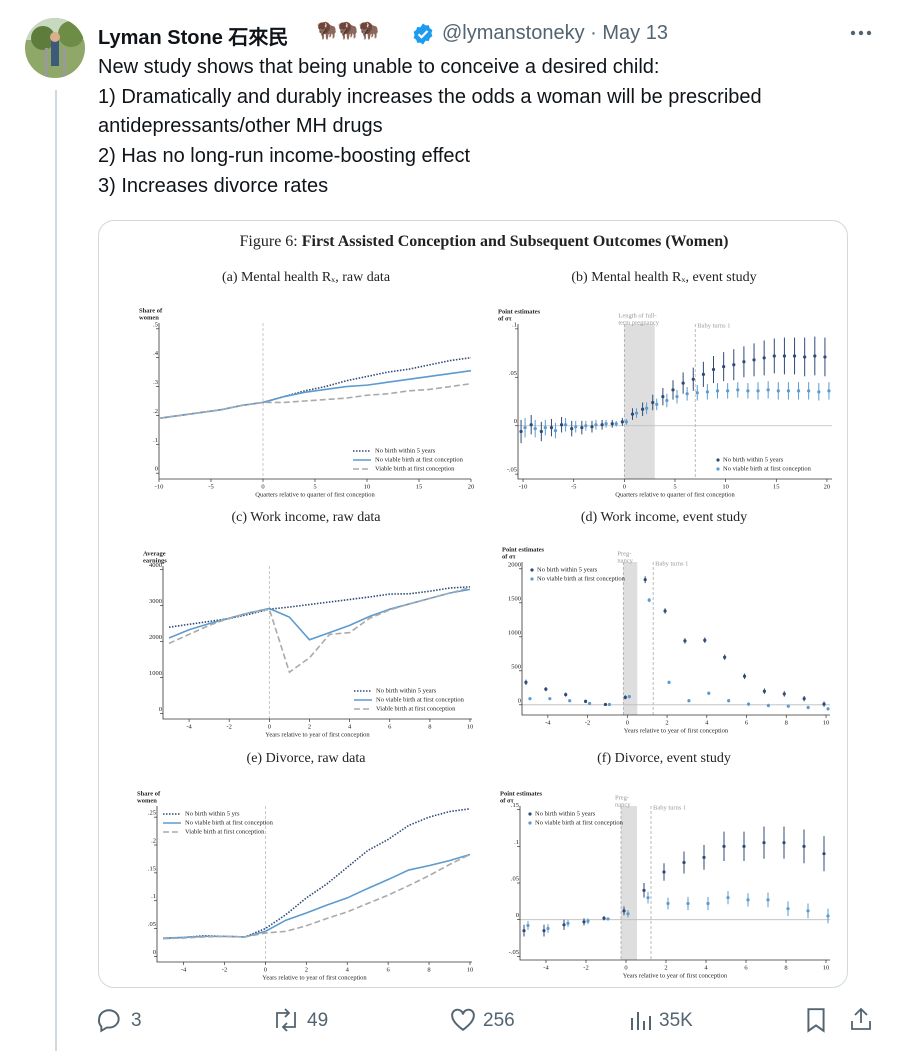 Image resolution: width=898 pixels, height=1051 pixels. What do you see at coordinates (149, 317) in the screenshot?
I see `y-axis-label: women` at bounding box center [149, 317].